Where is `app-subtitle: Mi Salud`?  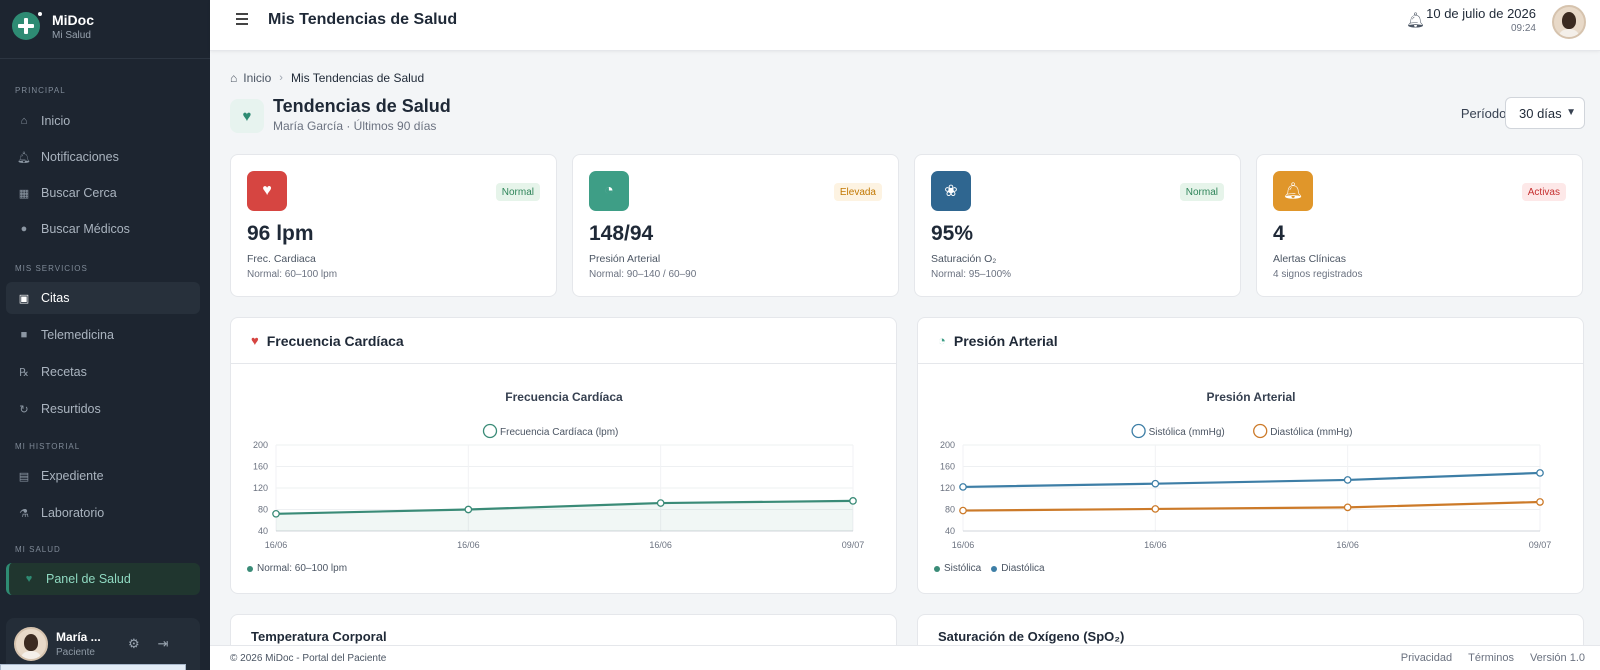
app-subtitle: Mi Salud is located at coordinates (71, 35).